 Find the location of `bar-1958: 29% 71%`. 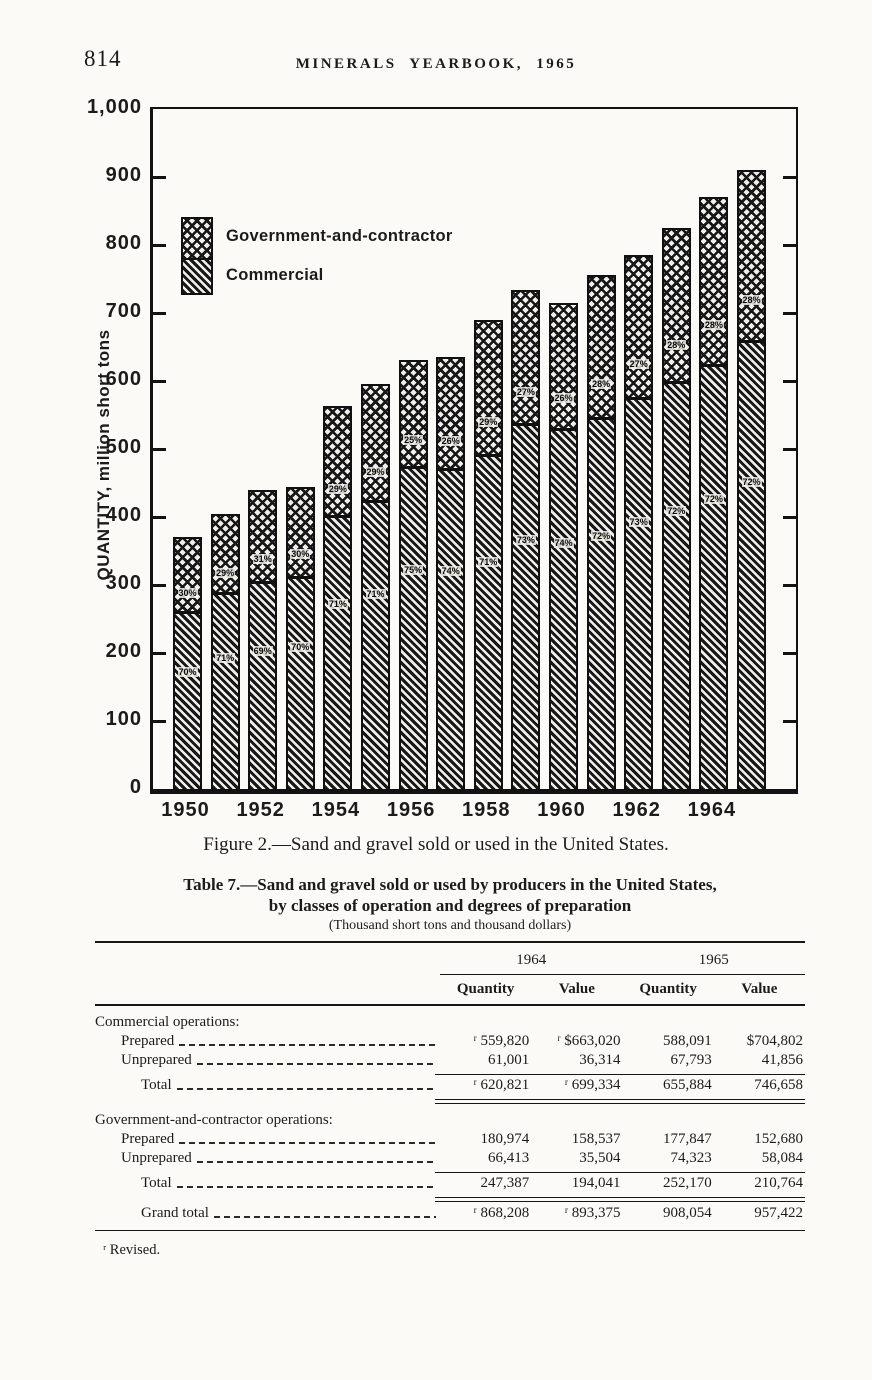

bar-1958: 29% 71% is located at coordinates (488, 554).